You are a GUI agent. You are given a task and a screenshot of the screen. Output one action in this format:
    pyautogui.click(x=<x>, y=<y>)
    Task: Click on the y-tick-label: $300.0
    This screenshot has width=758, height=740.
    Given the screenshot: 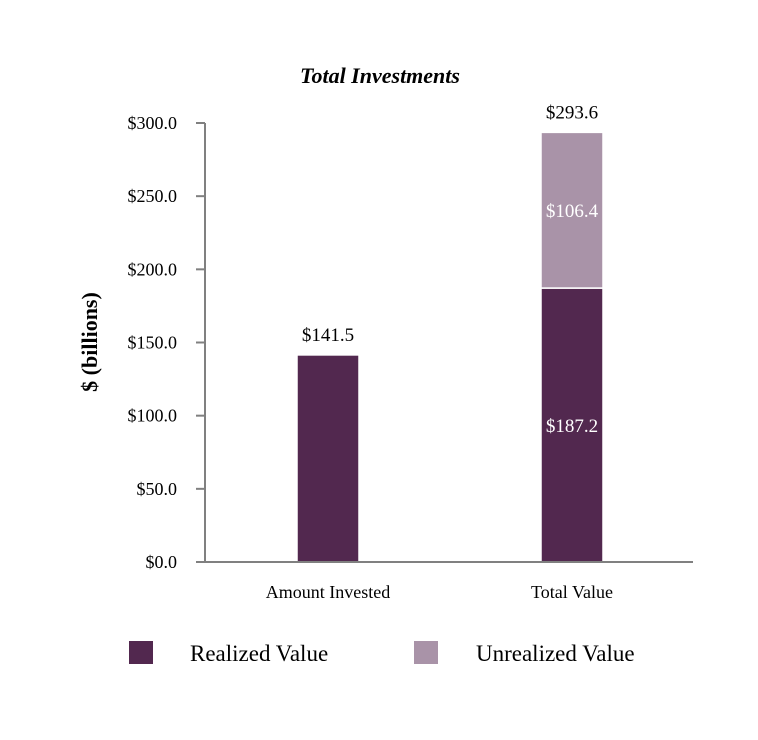 What is the action you would take?
    pyautogui.click(x=153, y=123)
    